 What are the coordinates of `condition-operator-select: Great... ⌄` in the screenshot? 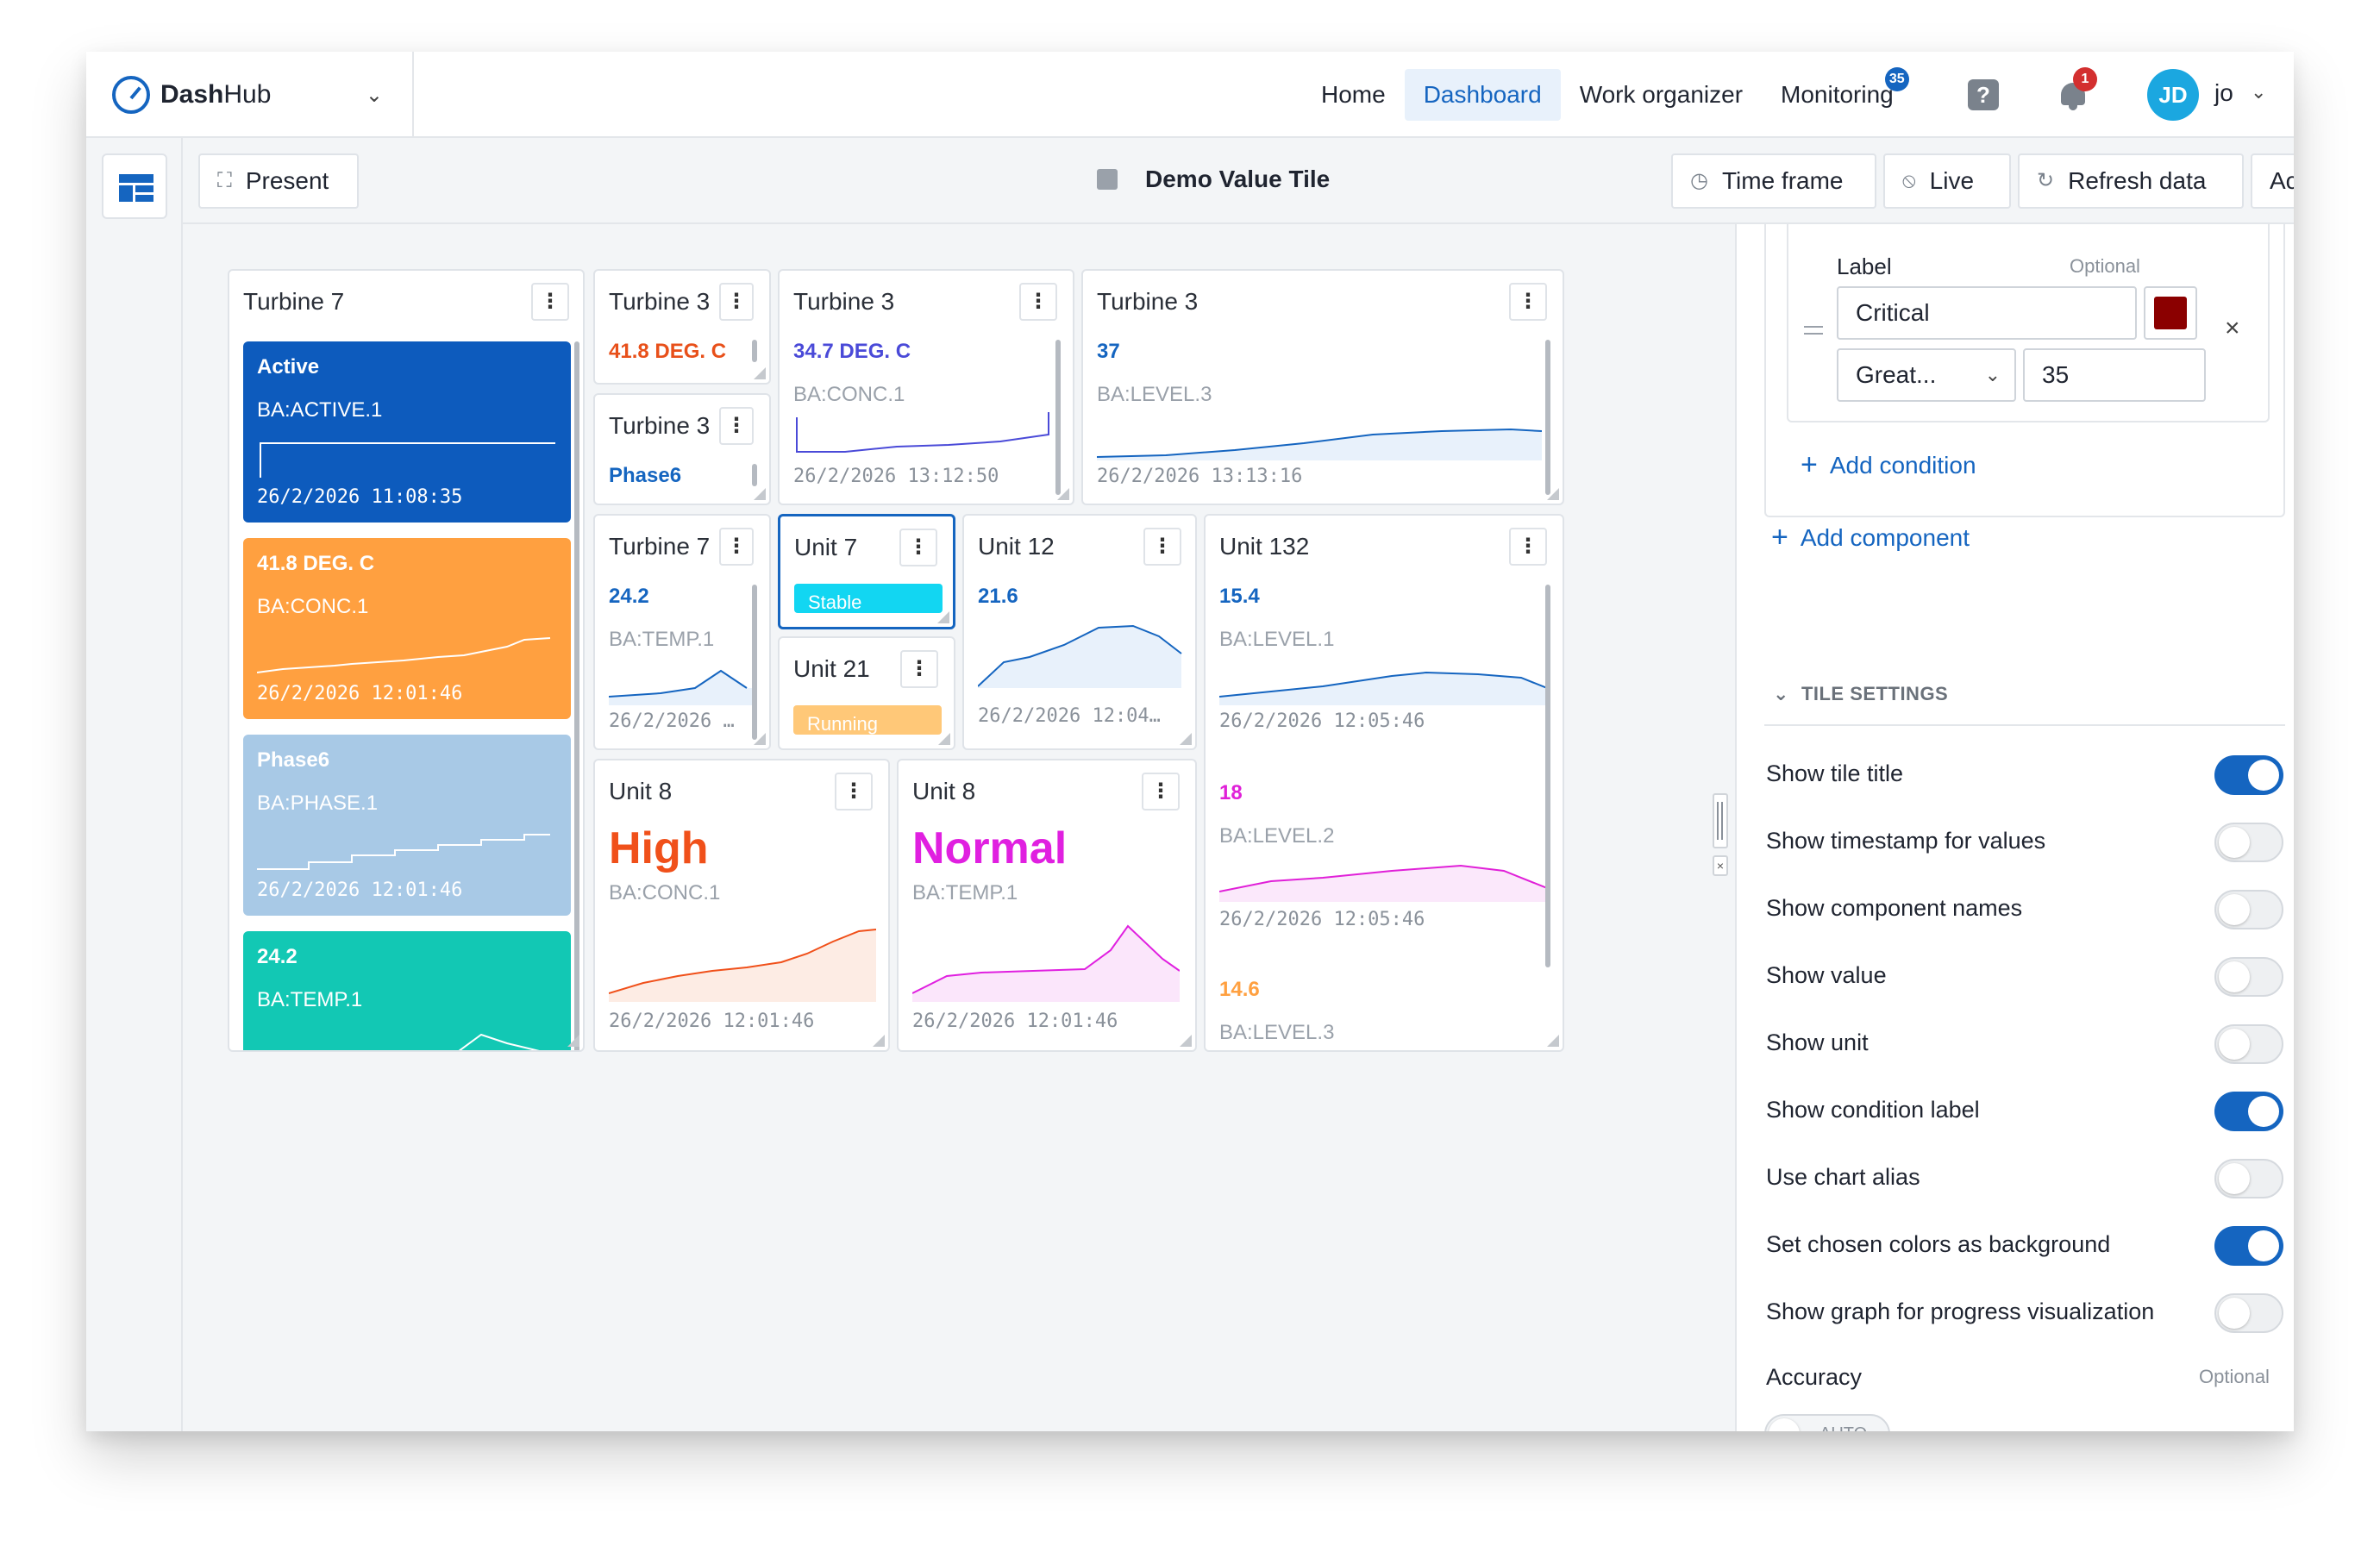 It's located at (1927, 375).